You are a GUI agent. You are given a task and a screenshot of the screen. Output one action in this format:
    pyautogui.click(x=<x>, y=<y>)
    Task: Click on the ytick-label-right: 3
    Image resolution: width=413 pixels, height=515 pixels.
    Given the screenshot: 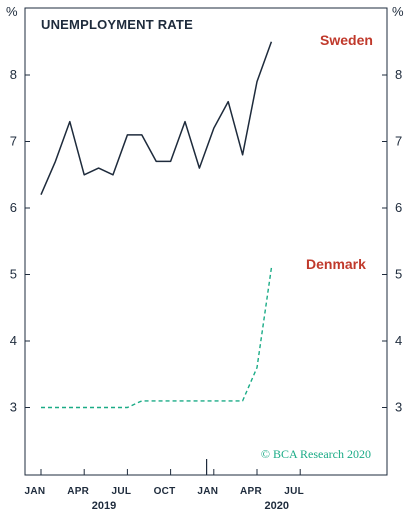 What is the action you would take?
    pyautogui.click(x=398, y=407)
    